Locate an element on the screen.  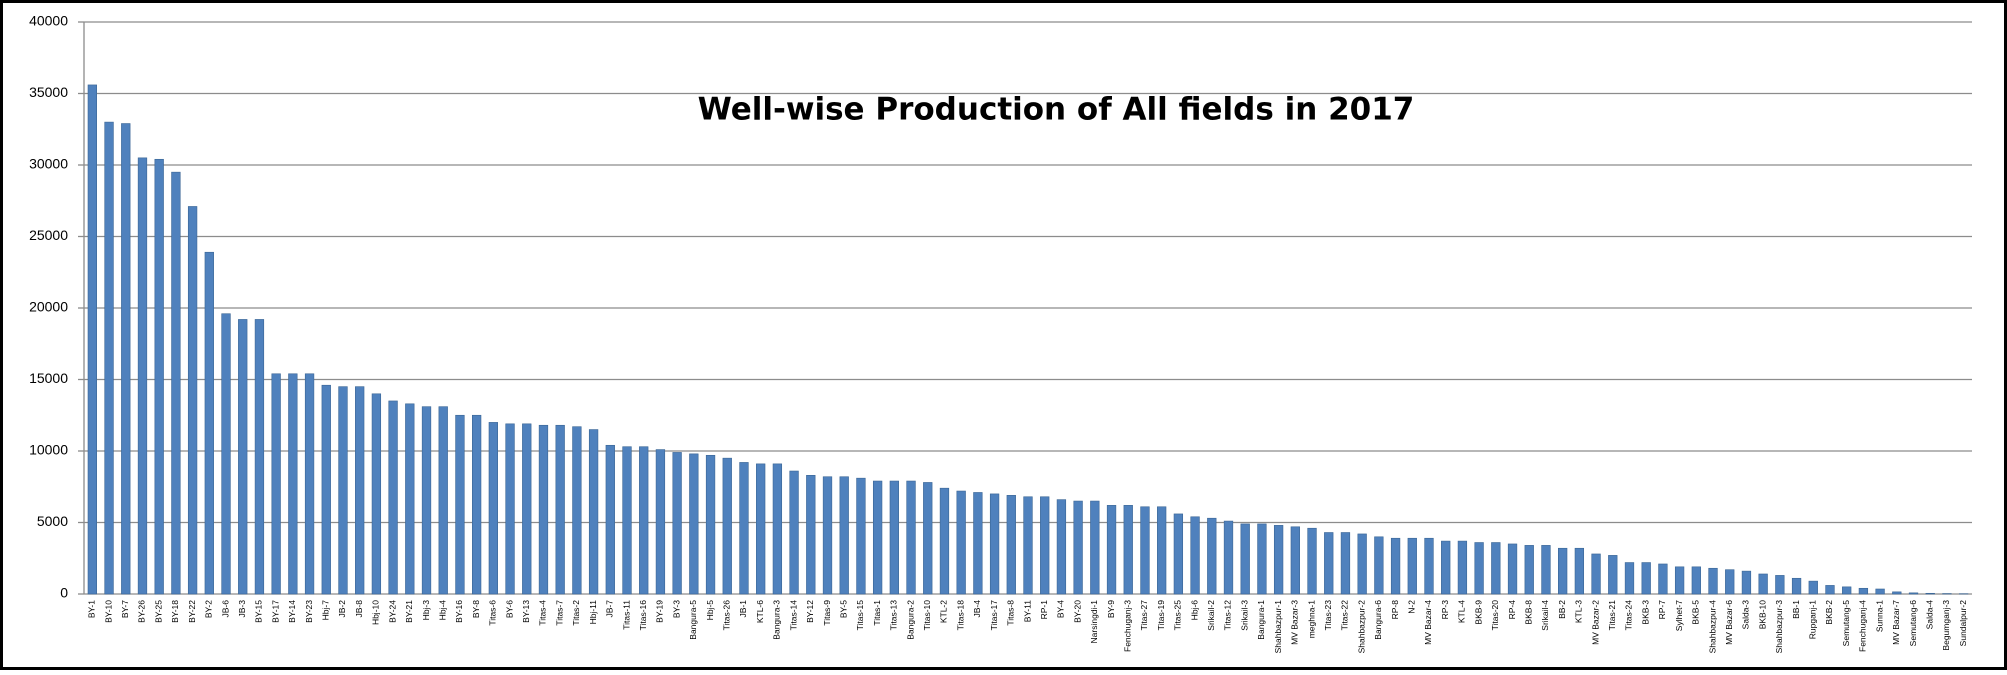
x-tick-label: KTL-3 is located at coordinates (1579, 611).